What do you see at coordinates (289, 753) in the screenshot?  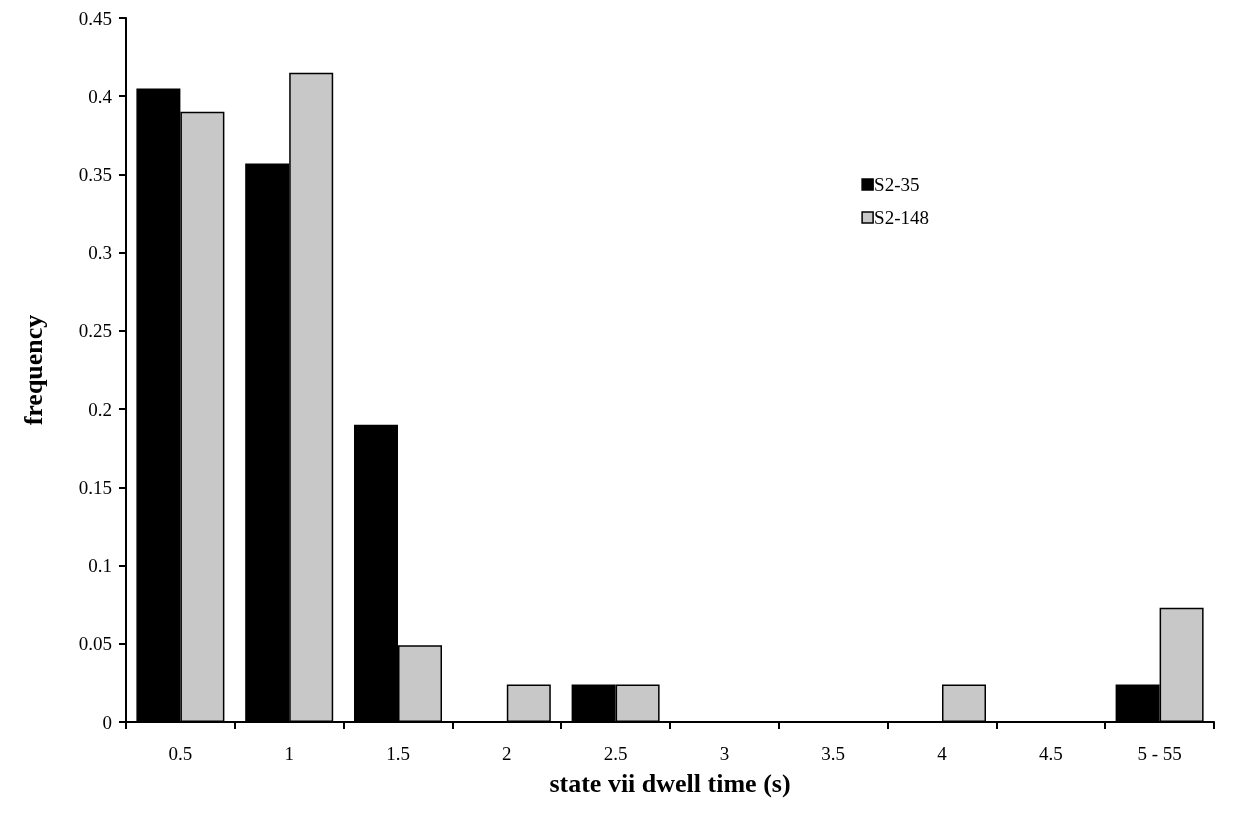 I see `x-tick-label: 1` at bounding box center [289, 753].